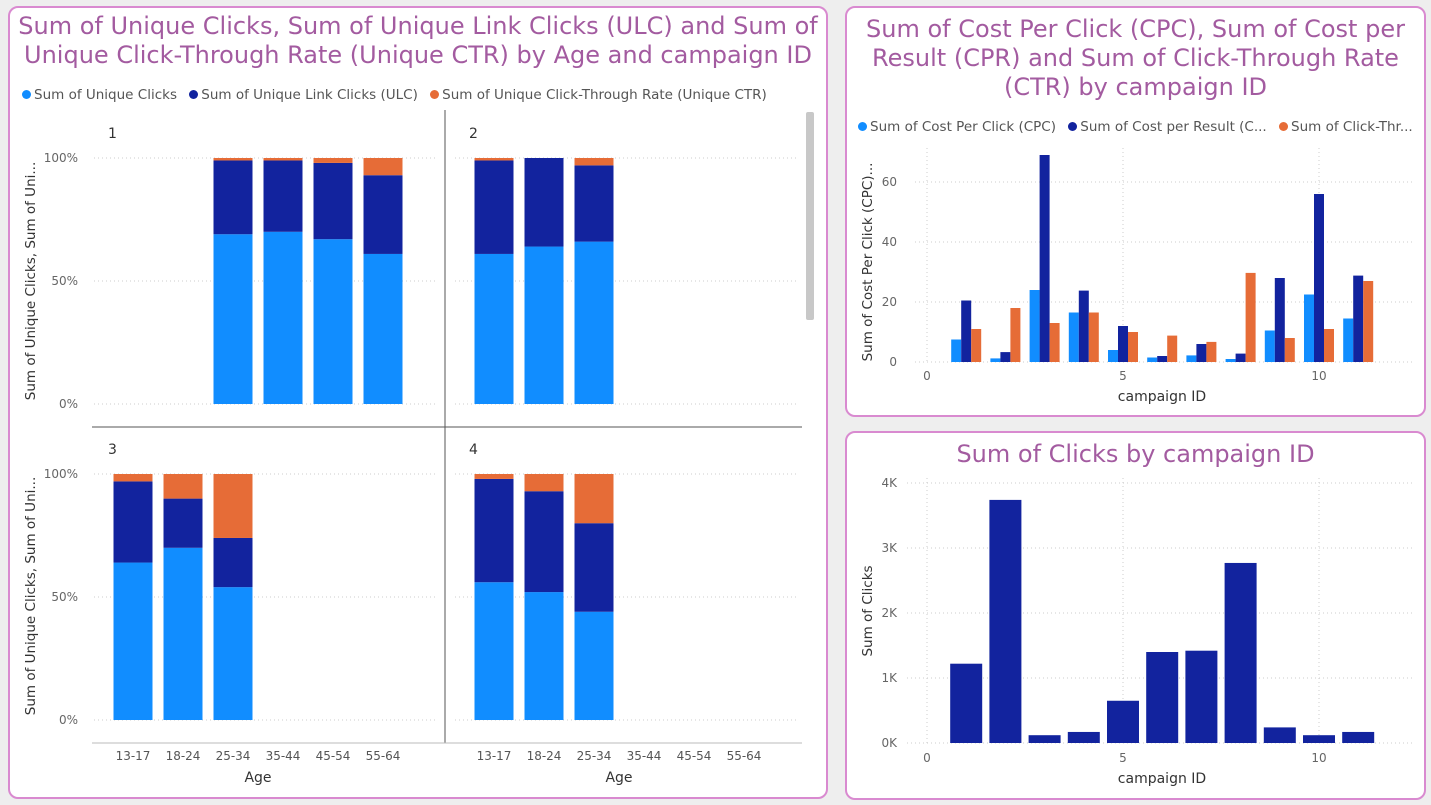 The width and height of the screenshot is (1431, 805). I want to click on facet-label: 3, so click(112, 450).